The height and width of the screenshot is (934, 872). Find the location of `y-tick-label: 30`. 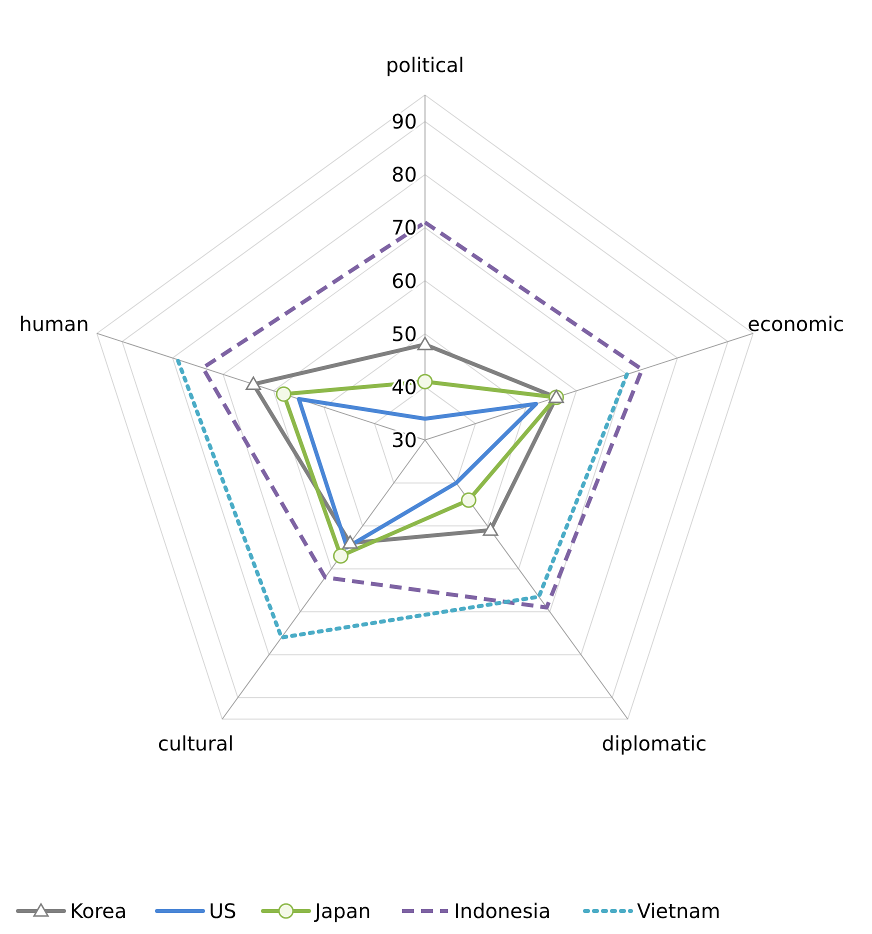

y-tick-label: 30 is located at coordinates (404, 440).